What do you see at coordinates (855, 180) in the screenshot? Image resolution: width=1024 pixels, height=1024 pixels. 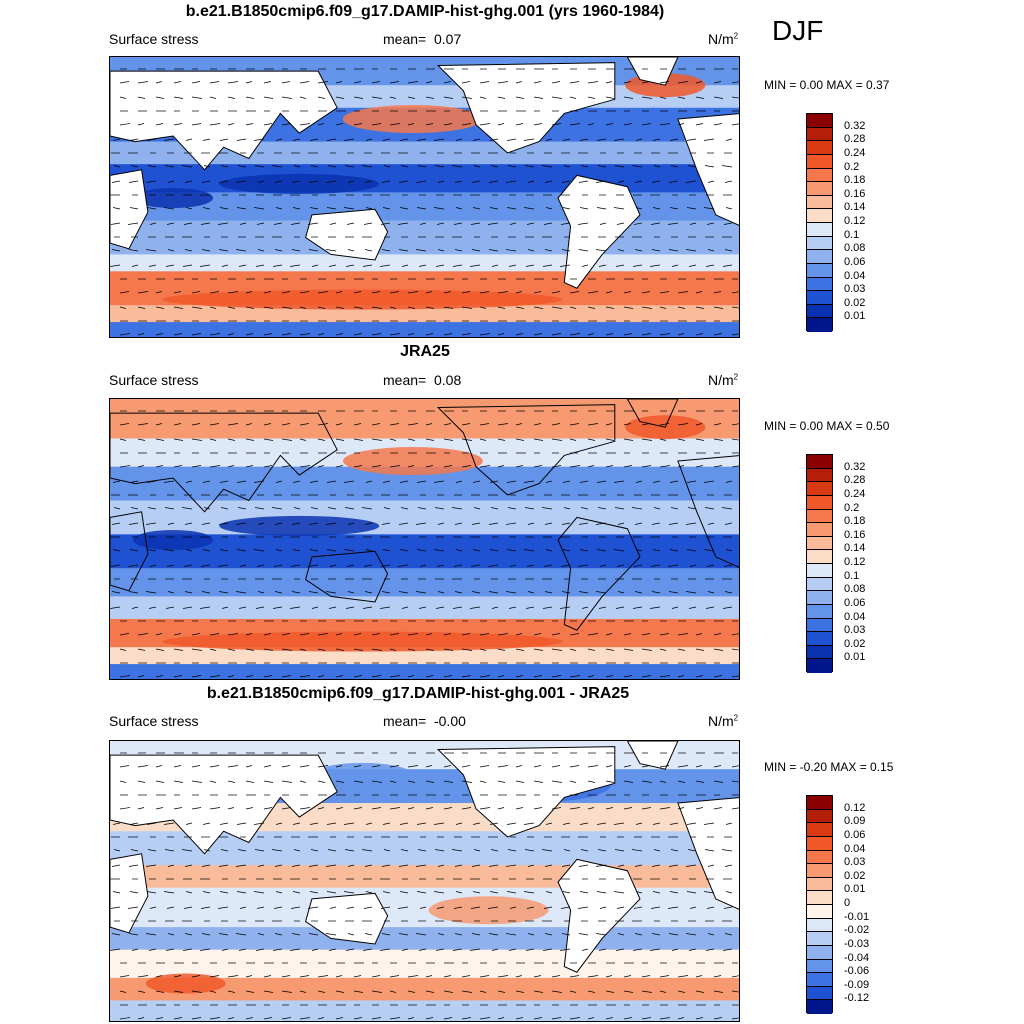 I see `colorbar-tick-label: 0.18` at bounding box center [855, 180].